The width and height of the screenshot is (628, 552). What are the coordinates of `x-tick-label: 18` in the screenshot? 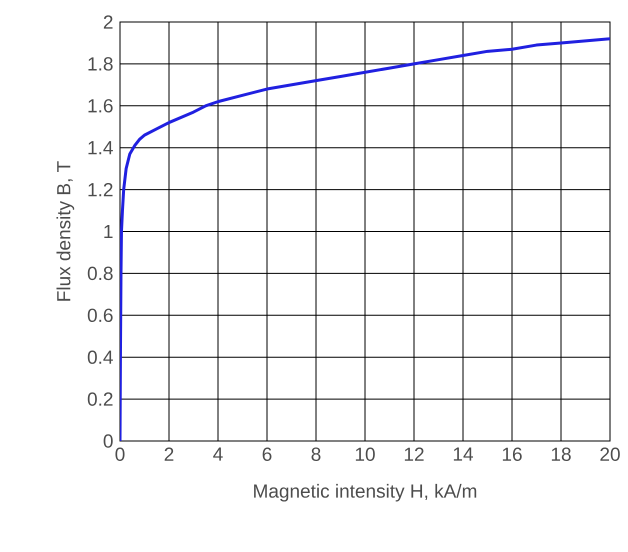 It's located at (561, 454).